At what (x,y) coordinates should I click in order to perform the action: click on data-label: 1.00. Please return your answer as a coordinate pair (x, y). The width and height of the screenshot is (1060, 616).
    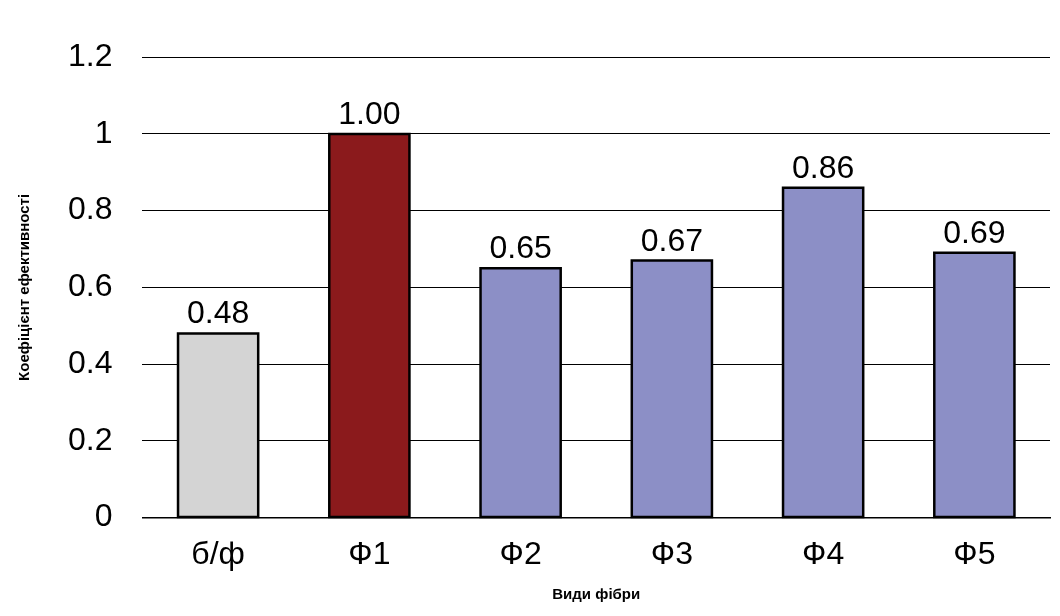
    Looking at the image, I should click on (369, 112).